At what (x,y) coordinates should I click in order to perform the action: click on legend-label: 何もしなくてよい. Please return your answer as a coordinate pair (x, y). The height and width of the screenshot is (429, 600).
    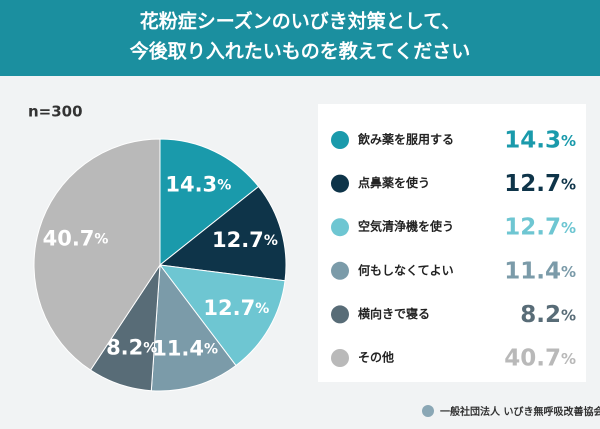
    Looking at the image, I should click on (406, 269).